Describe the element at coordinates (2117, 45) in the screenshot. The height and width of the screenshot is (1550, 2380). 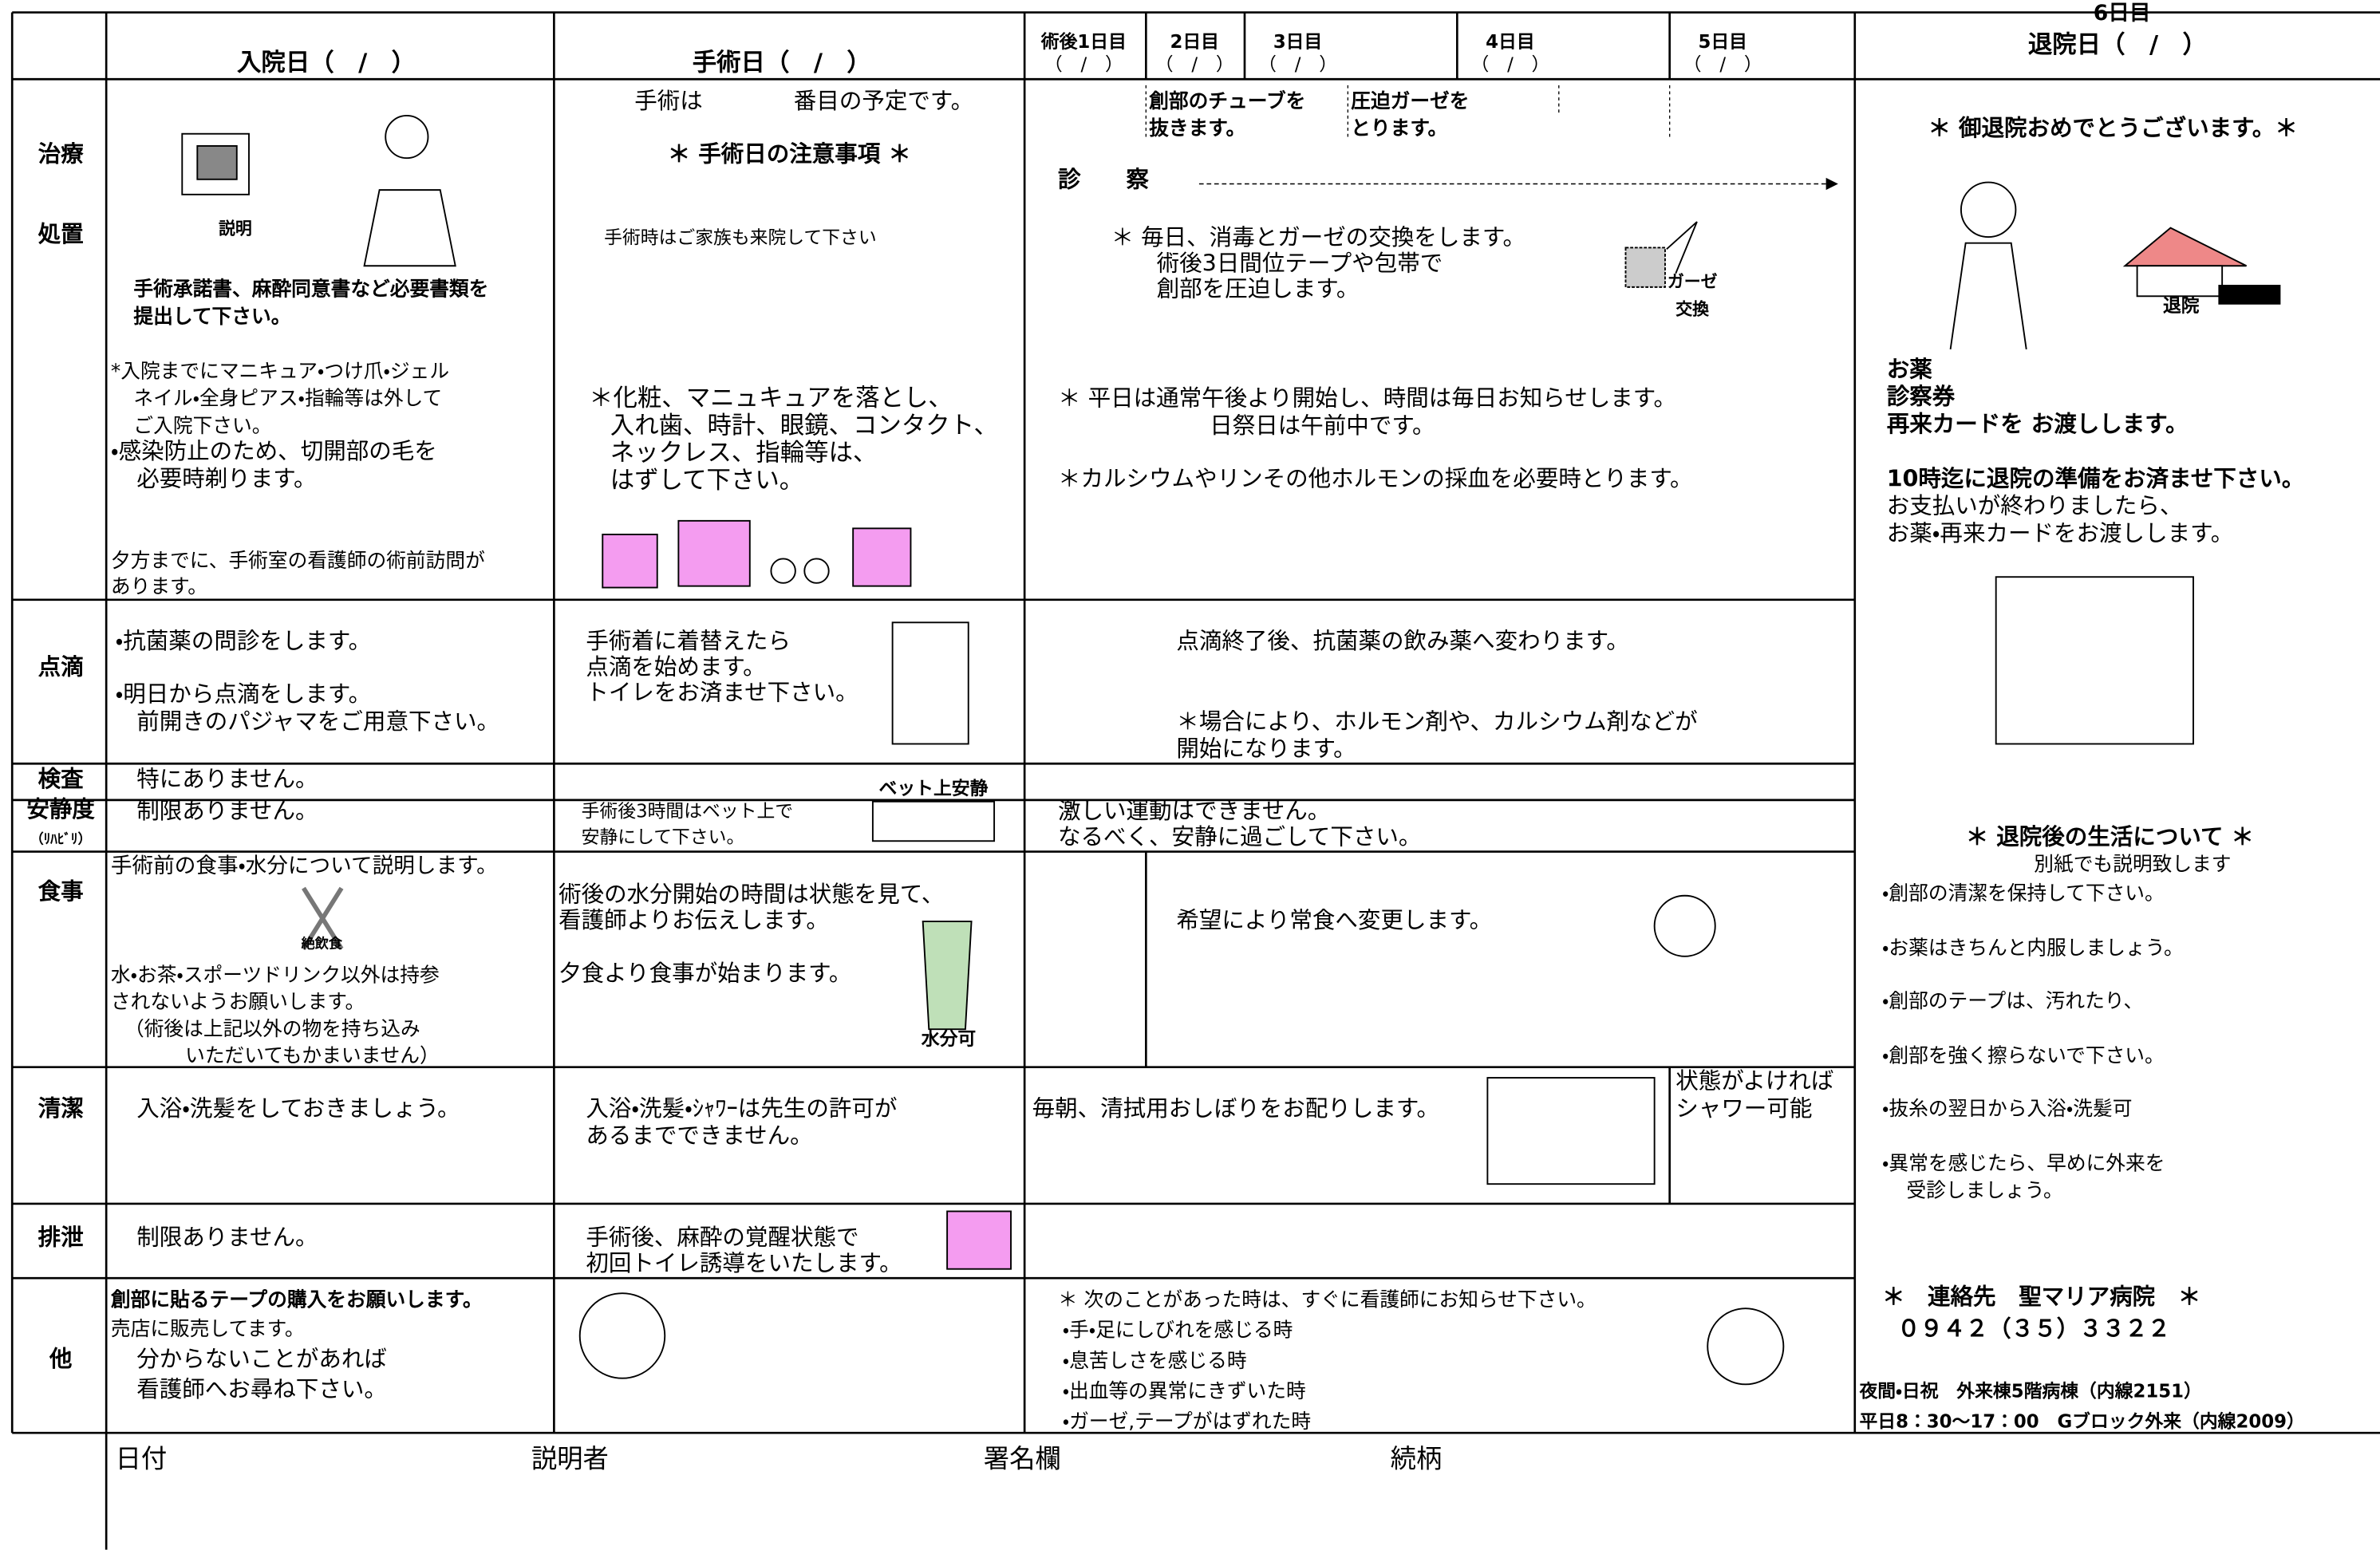
I see `column-header: 退院日（ / ）` at that location.